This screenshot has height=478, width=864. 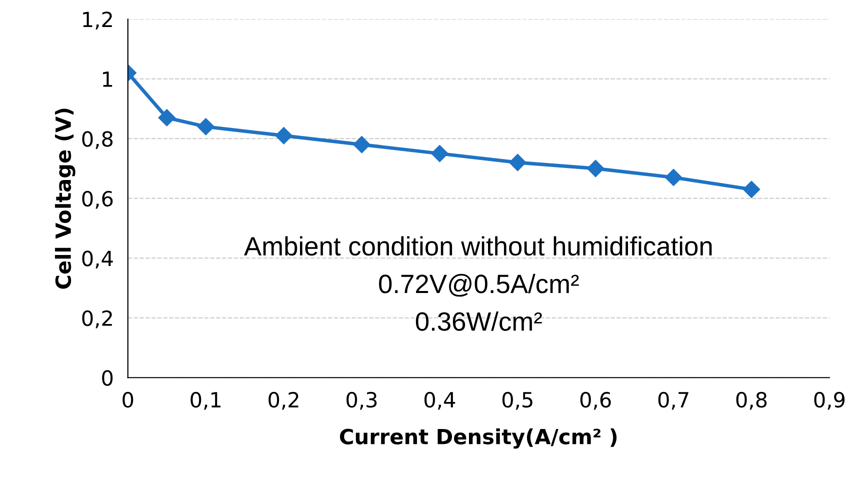 What do you see at coordinates (97, 319) in the screenshot?
I see `y-tick-label: 0,2` at bounding box center [97, 319].